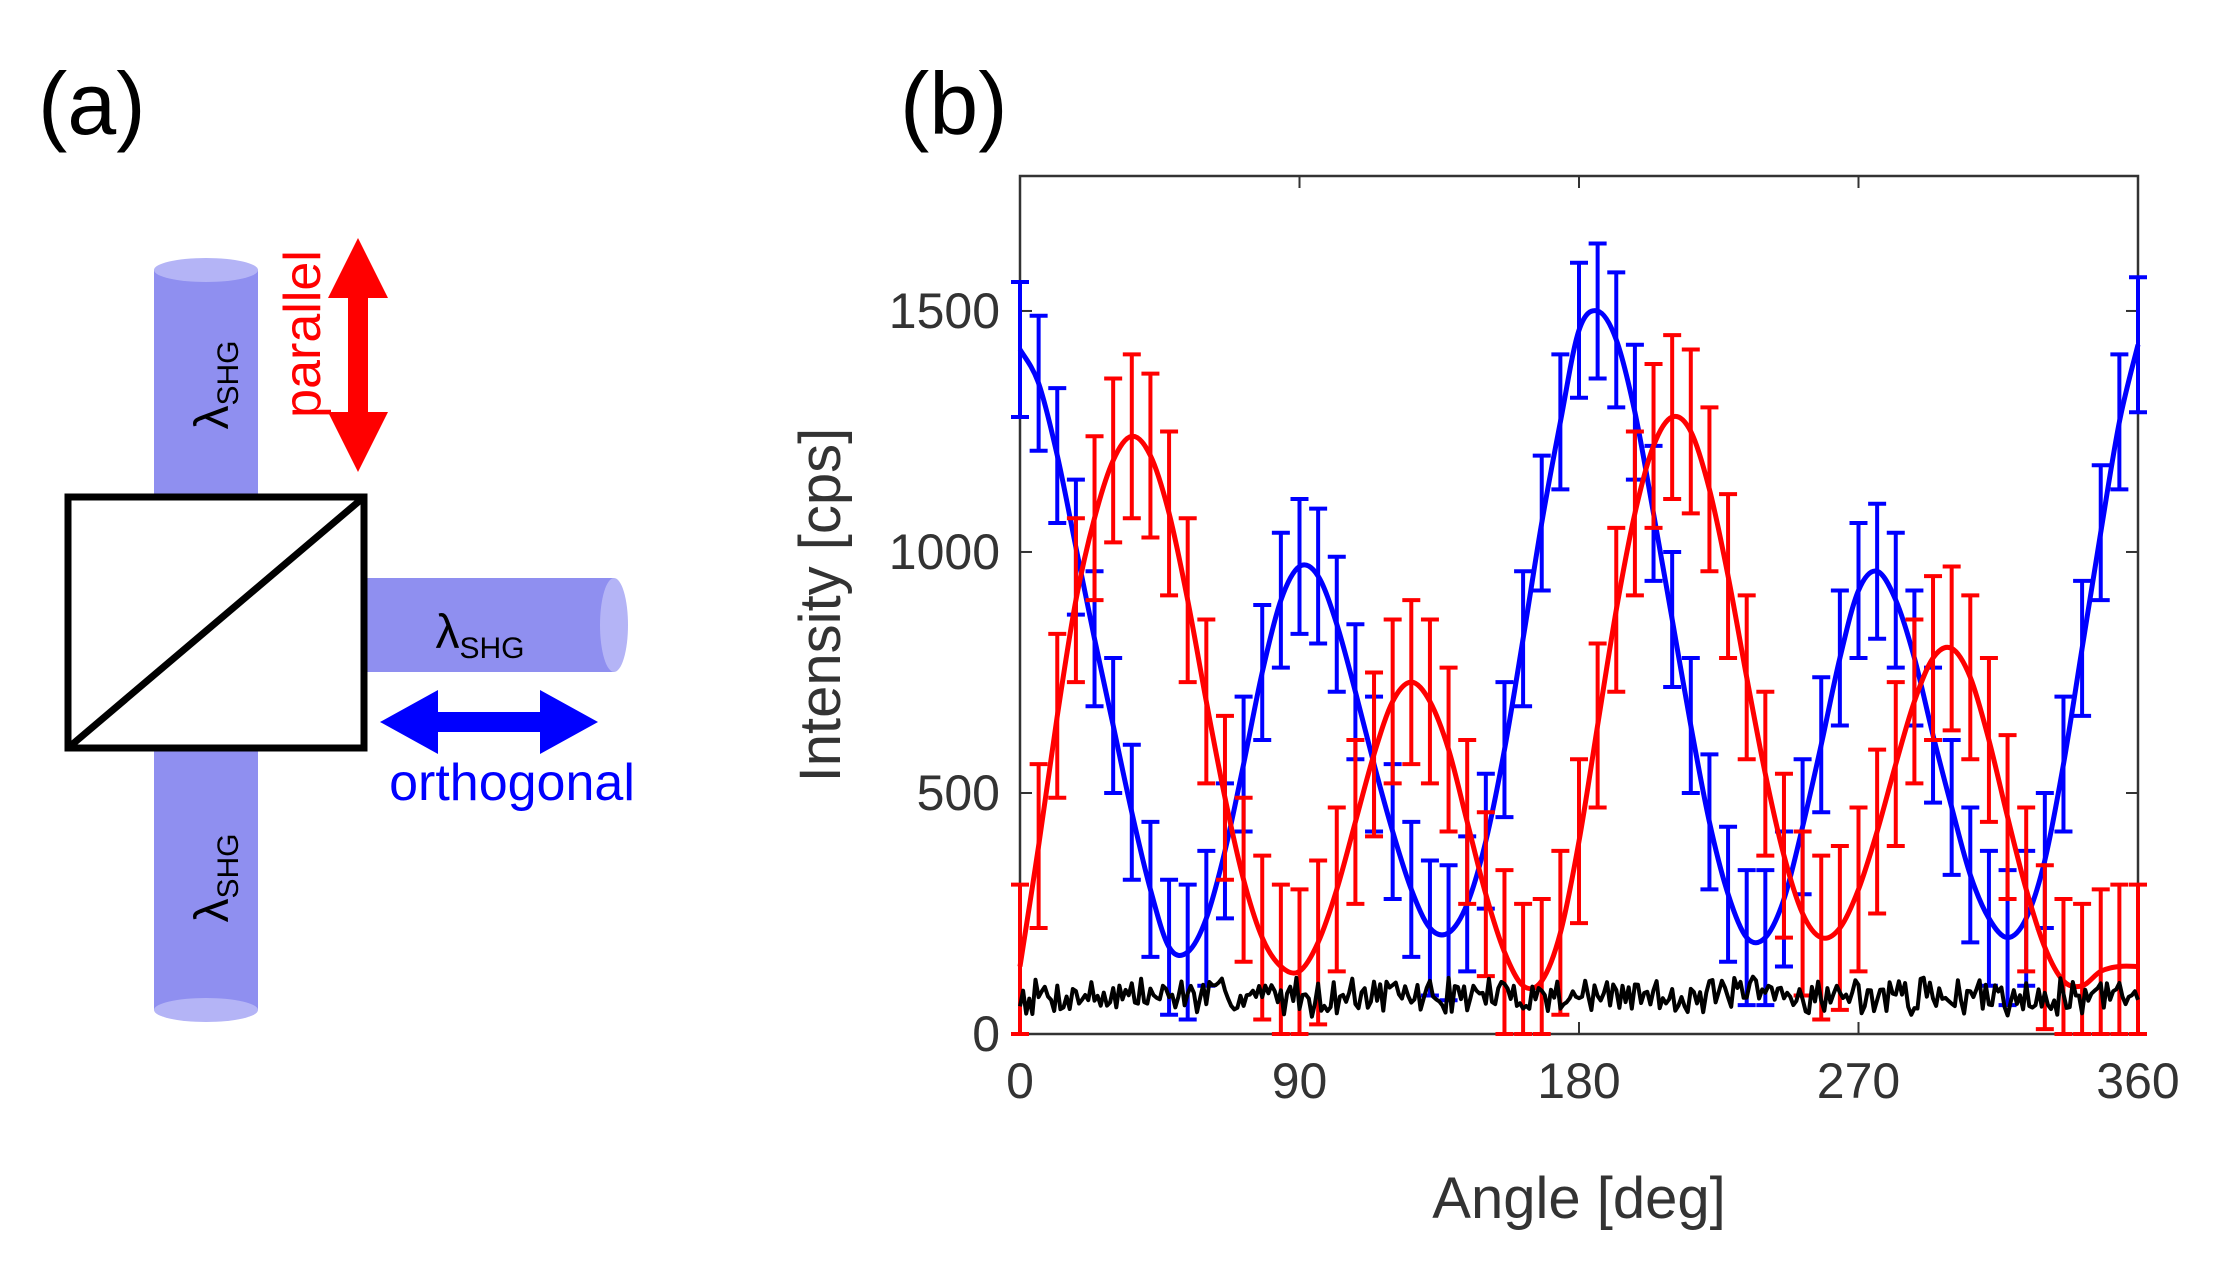 The width and height of the screenshot is (2223, 1279). I want to click on parallel-arrow, so click(358, 355).